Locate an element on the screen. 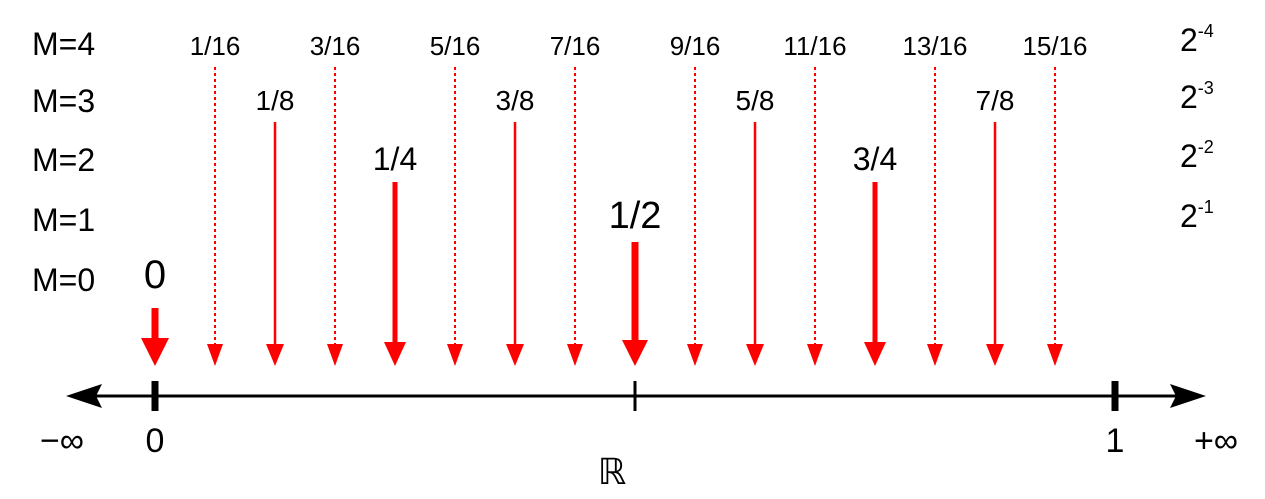 The width and height of the screenshot is (1265, 499). arrow-label: 9/16 is located at coordinates (695, 46).